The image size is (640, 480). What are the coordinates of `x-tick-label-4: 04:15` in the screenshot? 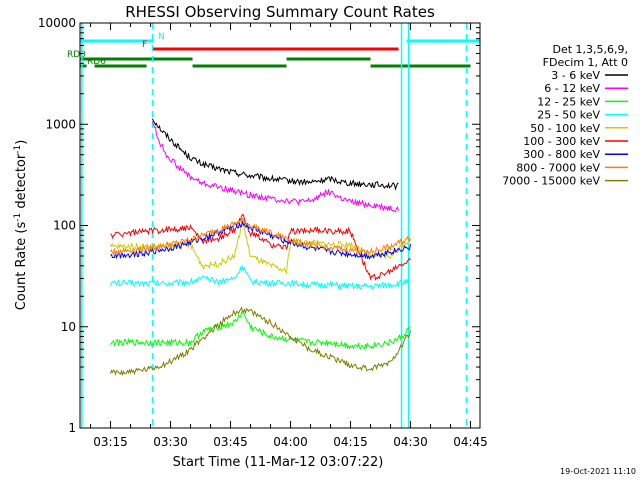 It's located at (350, 442).